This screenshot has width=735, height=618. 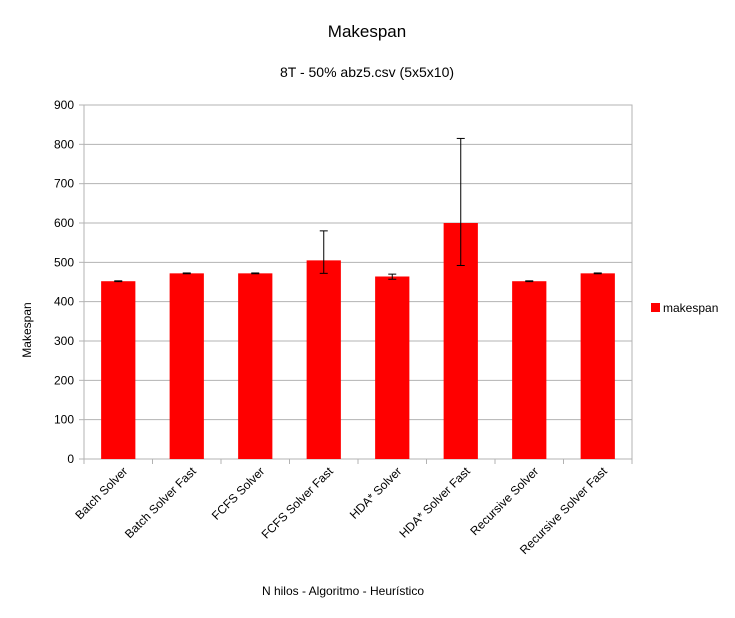 What do you see at coordinates (434, 502) in the screenshot?
I see `x-tick-label: HDA* Solver Fast` at bounding box center [434, 502].